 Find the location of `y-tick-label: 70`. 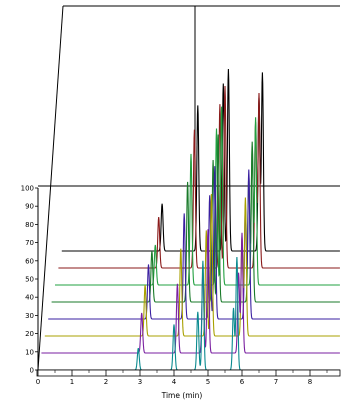

y-tick-label: 70 is located at coordinates (29, 243).